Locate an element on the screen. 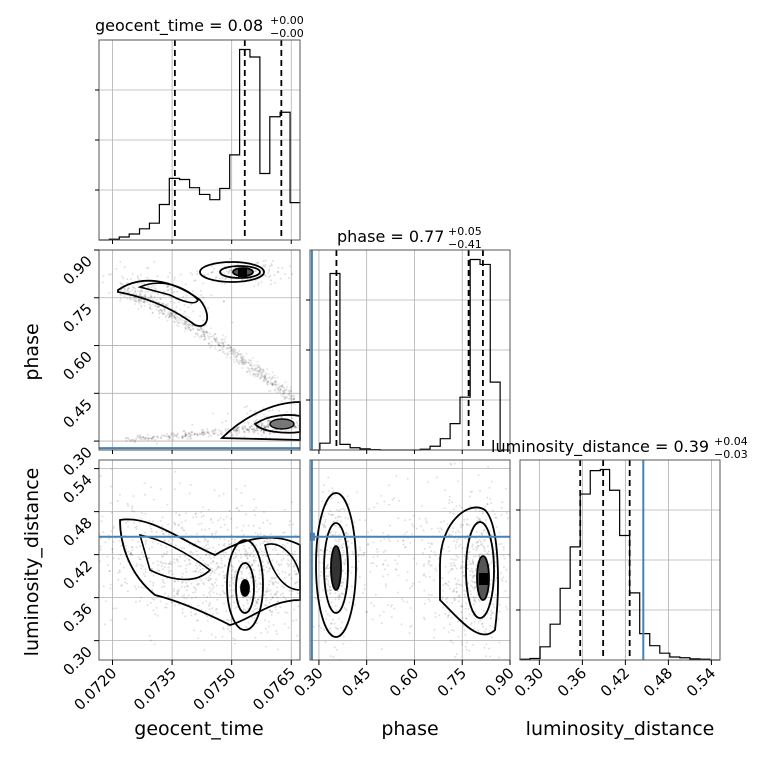 The height and width of the screenshot is (760, 760). y-tick-label-luminosity_distance: 0.30 is located at coordinates (77, 661).